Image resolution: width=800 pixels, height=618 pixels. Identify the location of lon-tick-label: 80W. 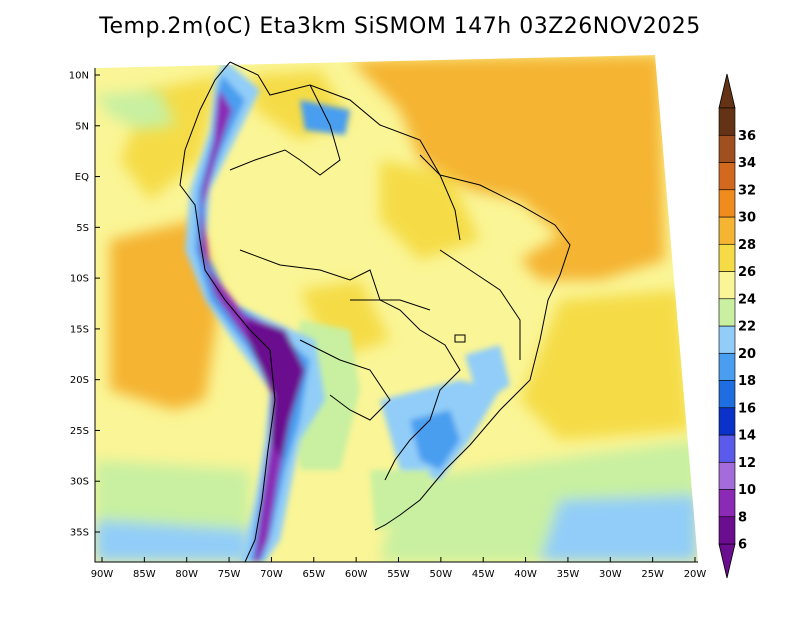
(186, 574).